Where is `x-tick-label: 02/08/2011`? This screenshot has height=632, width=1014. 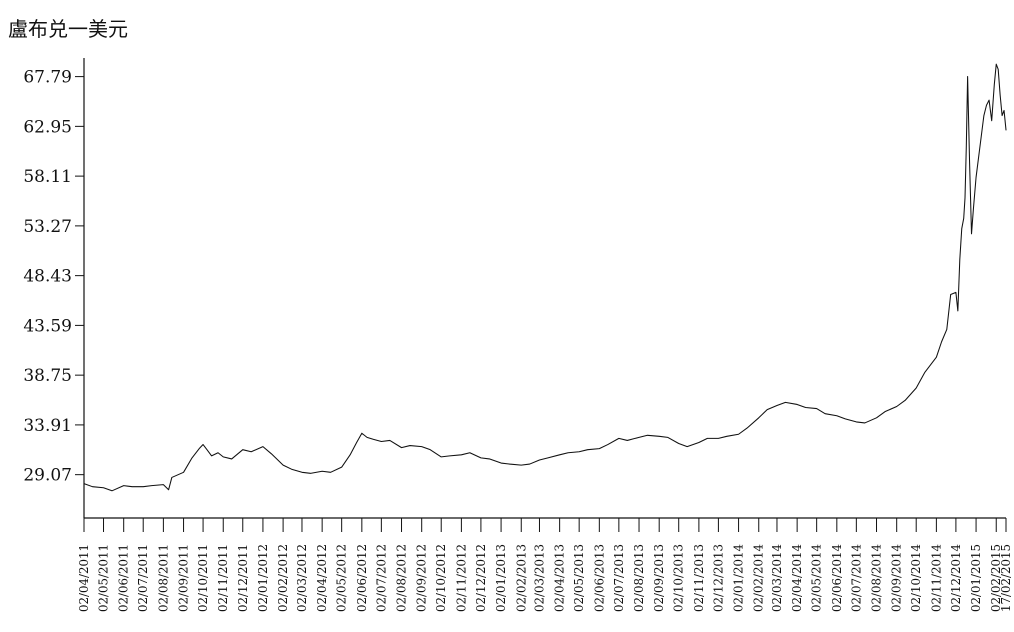
x-tick-label: 02/08/2011 is located at coordinates (163, 578).